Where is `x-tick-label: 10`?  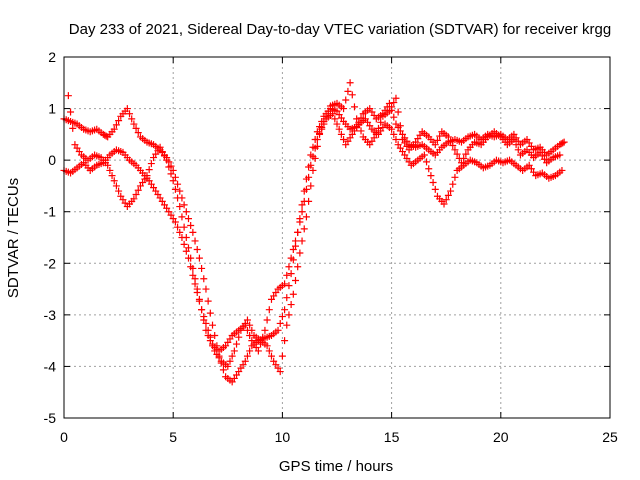 x-tick-label: 10 is located at coordinates (283, 437).